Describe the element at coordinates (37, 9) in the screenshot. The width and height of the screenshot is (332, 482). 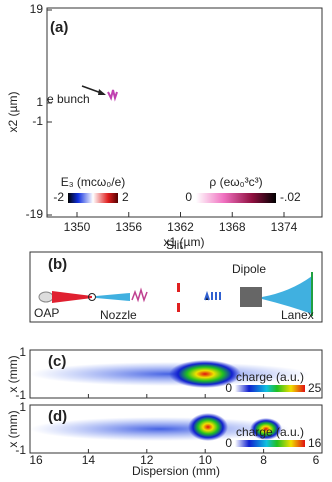
I see `y-tick-label: 19` at that location.